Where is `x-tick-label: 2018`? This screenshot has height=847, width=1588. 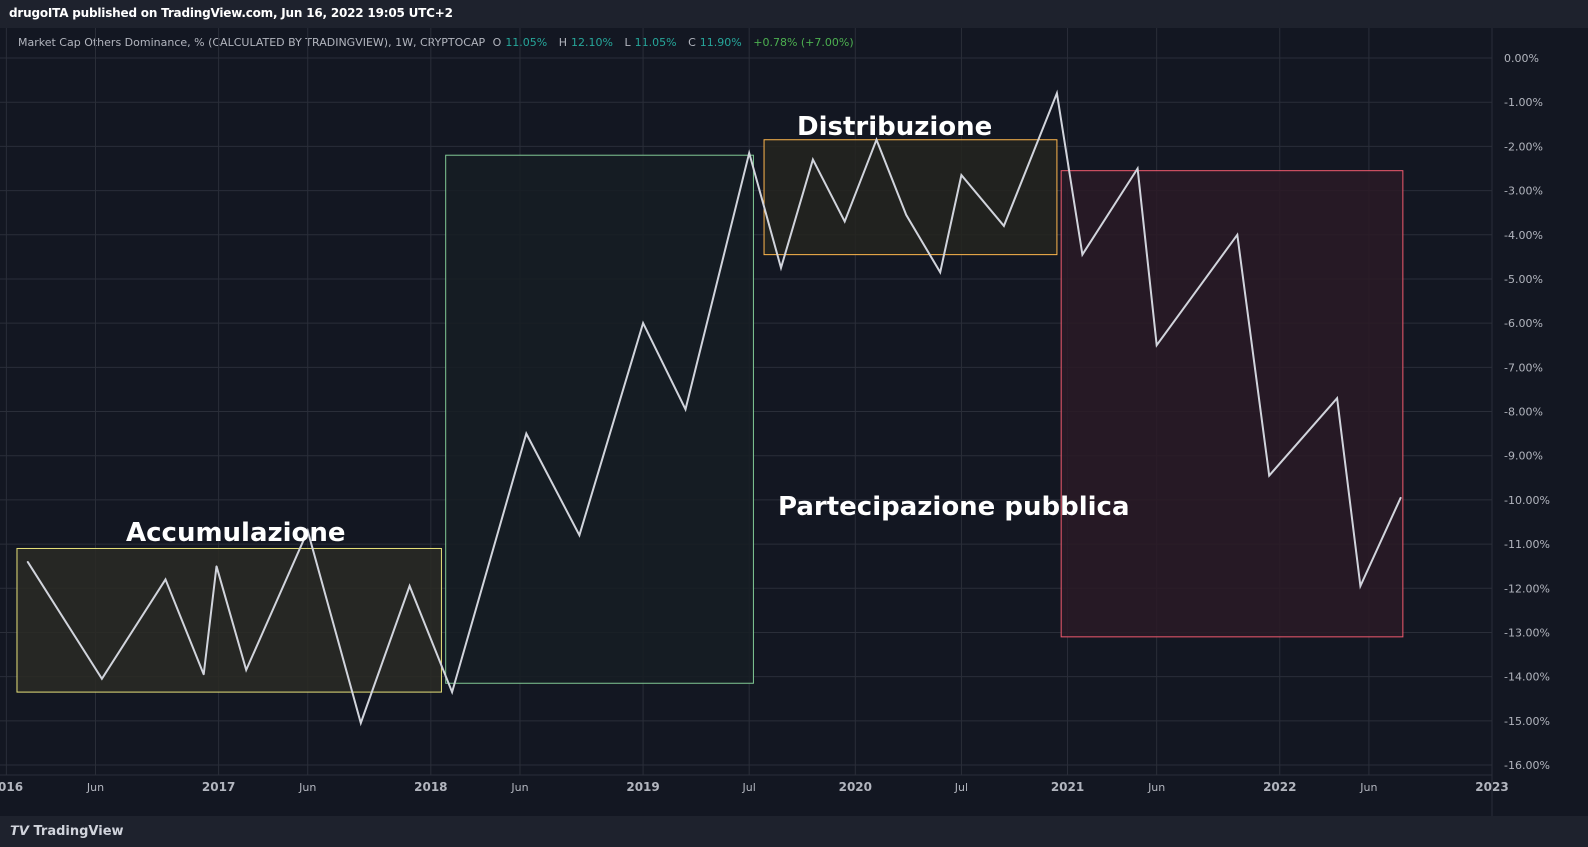 x-tick-label: 2018 is located at coordinates (430, 787).